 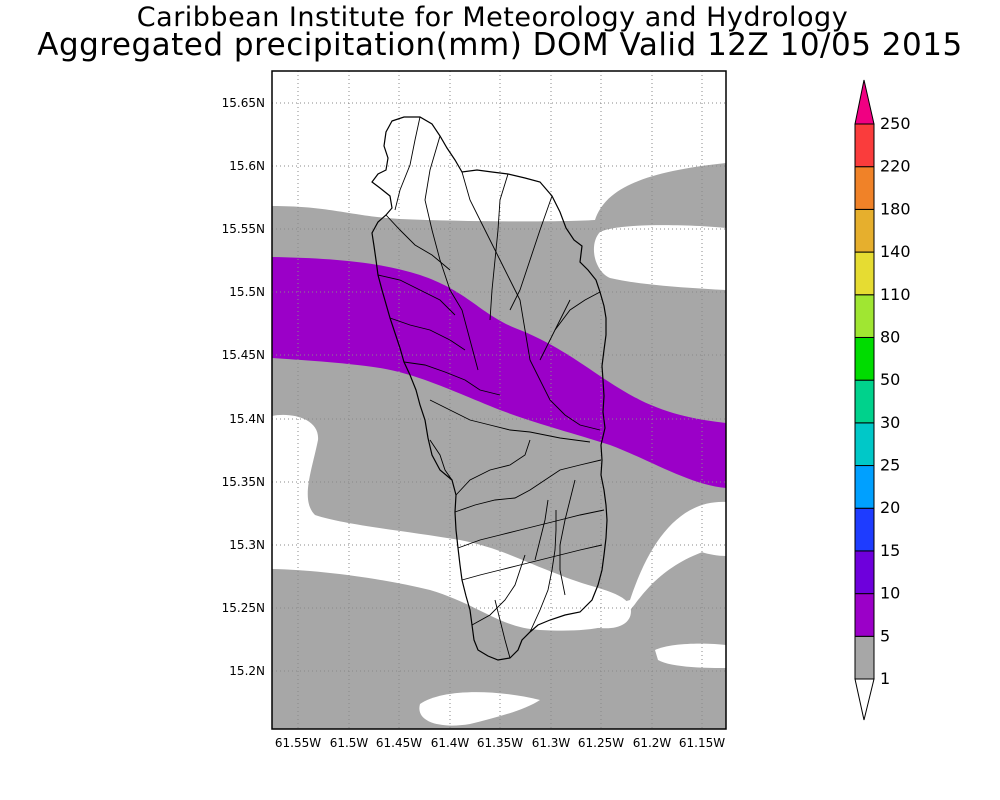 What do you see at coordinates (298, 743) in the screenshot?
I see `lon-label: 61.55W` at bounding box center [298, 743].